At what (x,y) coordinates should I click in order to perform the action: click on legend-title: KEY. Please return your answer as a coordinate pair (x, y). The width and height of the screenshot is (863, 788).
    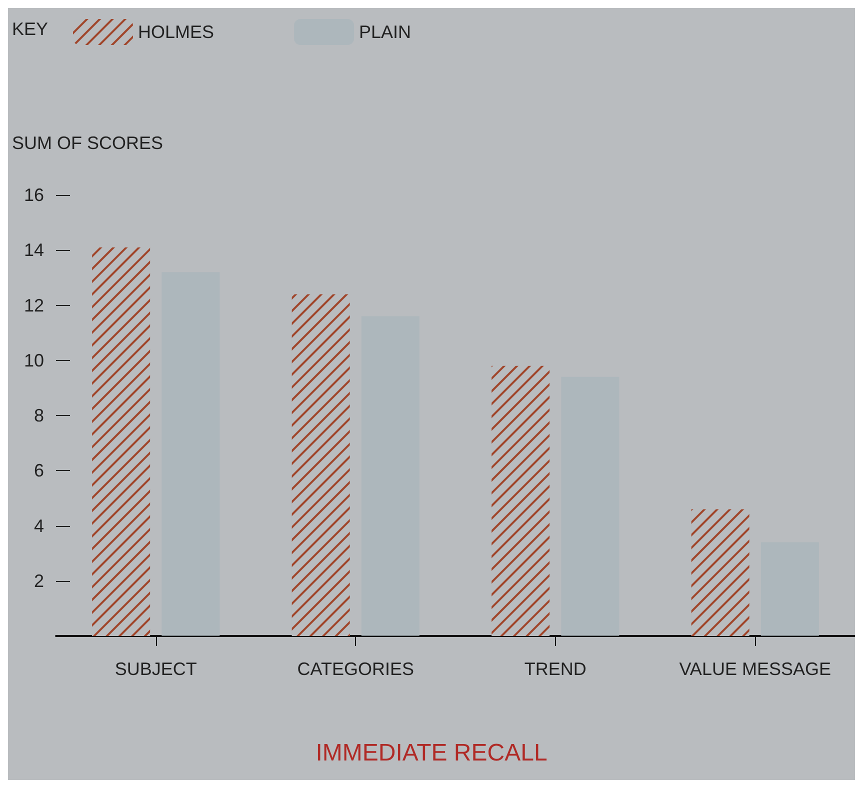
    Looking at the image, I should click on (30, 29).